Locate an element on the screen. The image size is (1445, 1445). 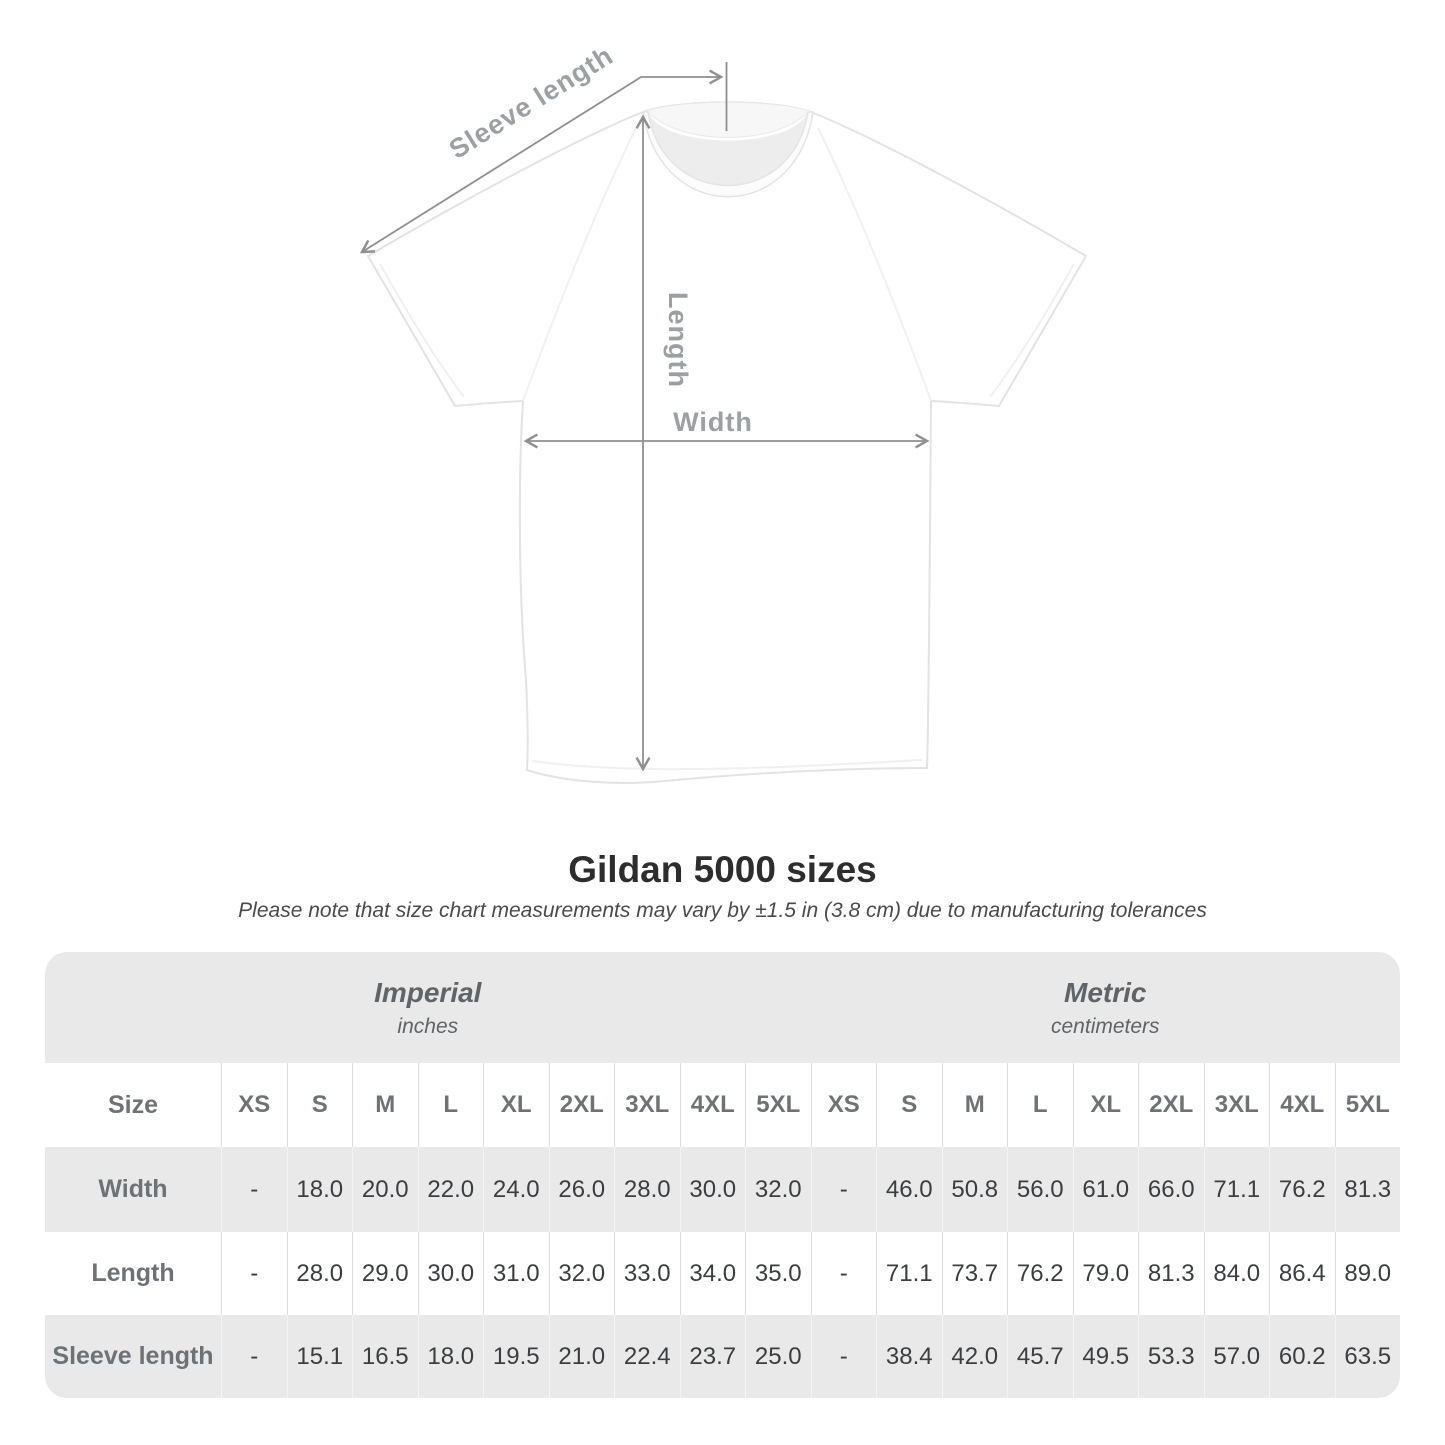
imperial-unit: inches is located at coordinates (428, 1026).